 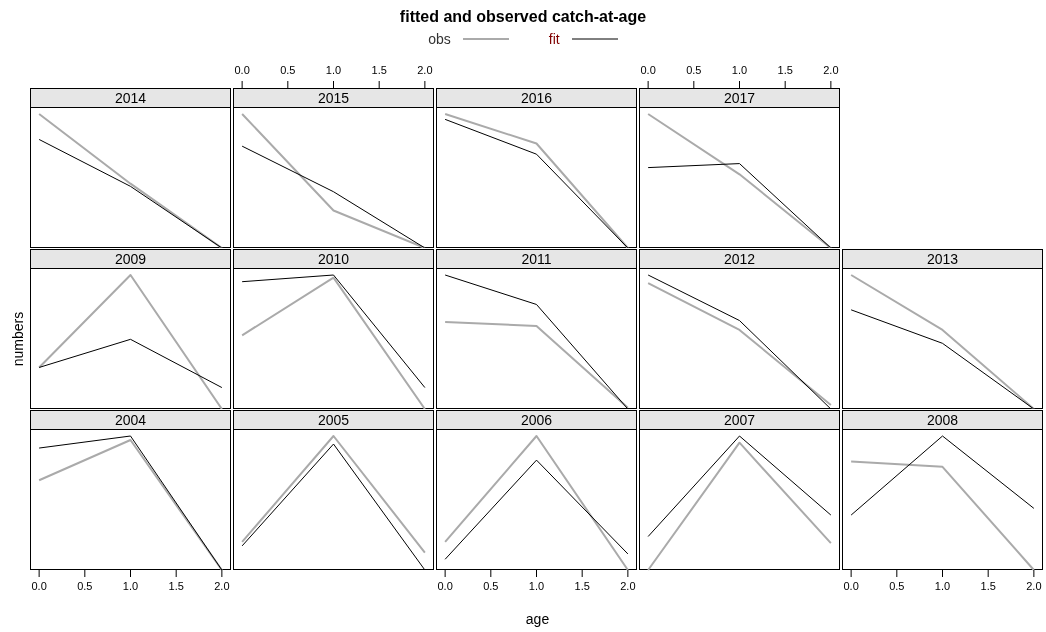 I want to click on x-axis-title: age, so click(x=537, y=619).